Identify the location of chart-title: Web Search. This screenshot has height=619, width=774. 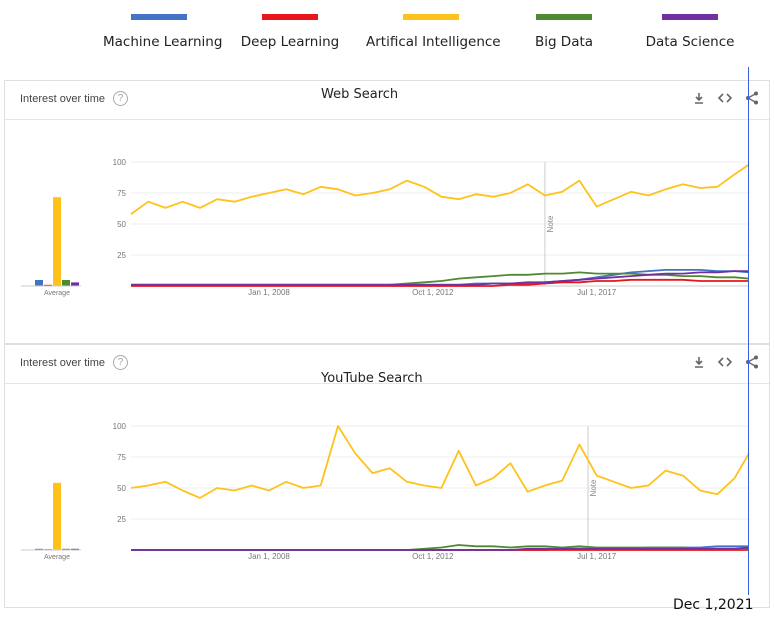
(360, 94).